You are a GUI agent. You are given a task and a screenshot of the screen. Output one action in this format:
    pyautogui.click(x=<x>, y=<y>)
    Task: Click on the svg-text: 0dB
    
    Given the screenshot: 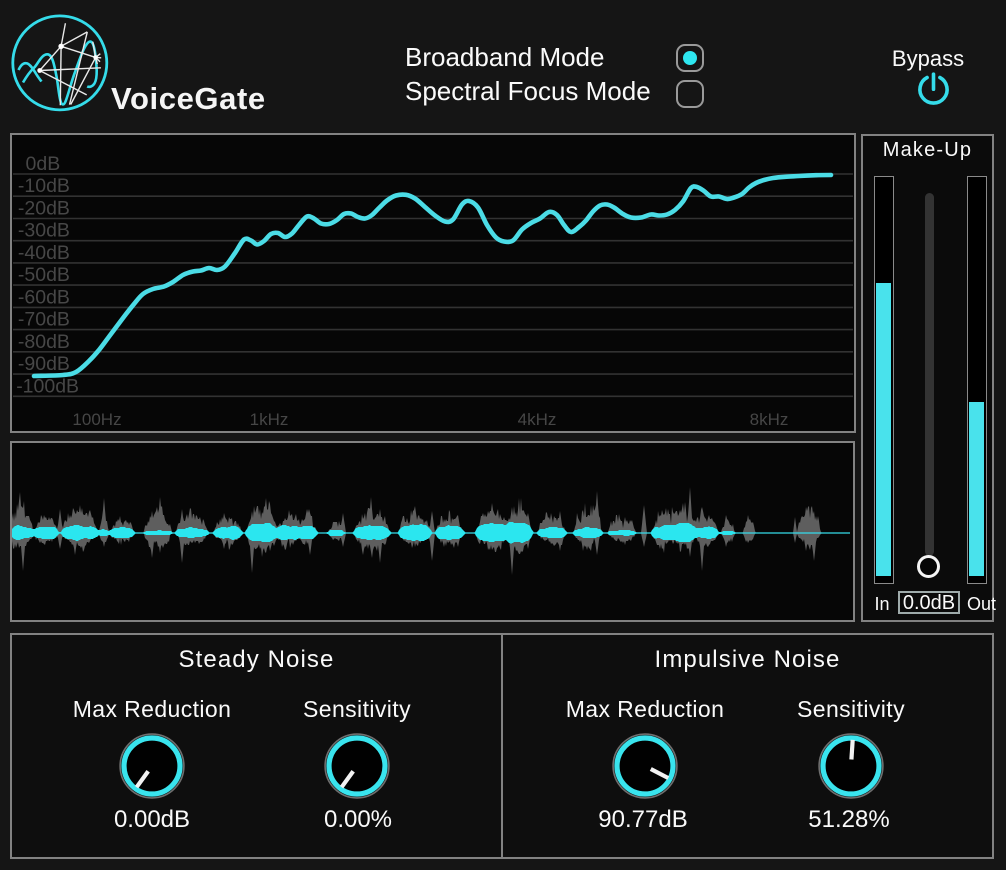 What is the action you would take?
    pyautogui.click(x=43, y=164)
    